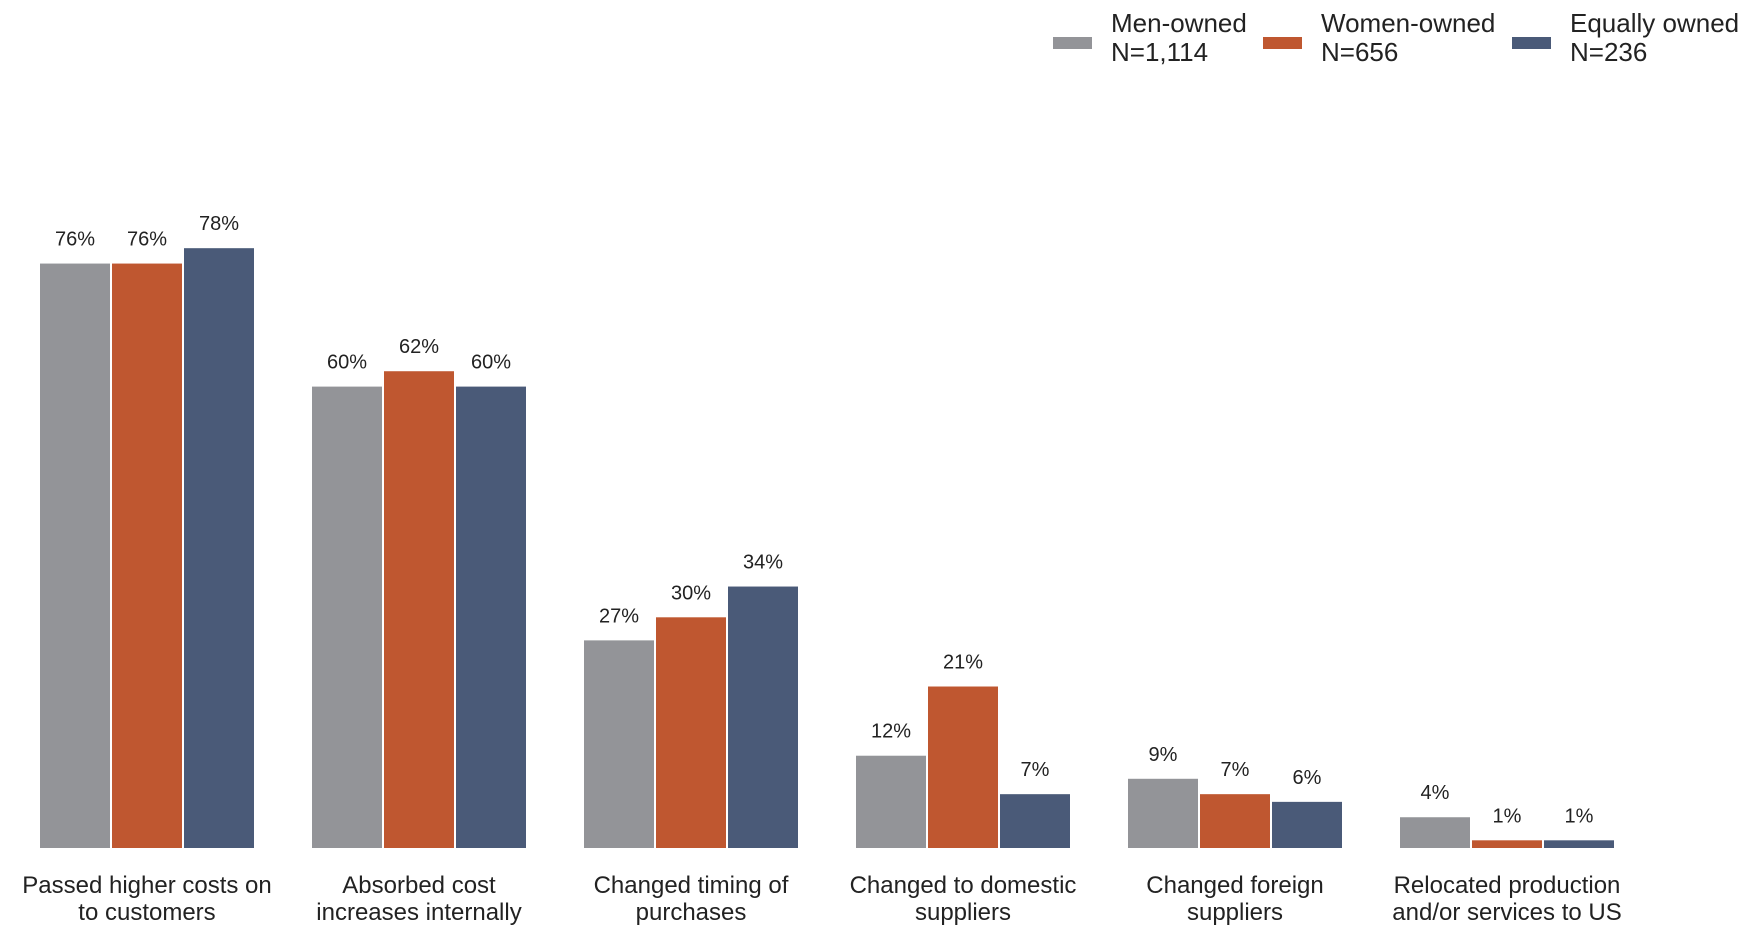 Image resolution: width=1744 pixels, height=930 pixels. Describe the element at coordinates (1179, 23) in the screenshot. I see `legend-series-name: Men-owned` at that location.